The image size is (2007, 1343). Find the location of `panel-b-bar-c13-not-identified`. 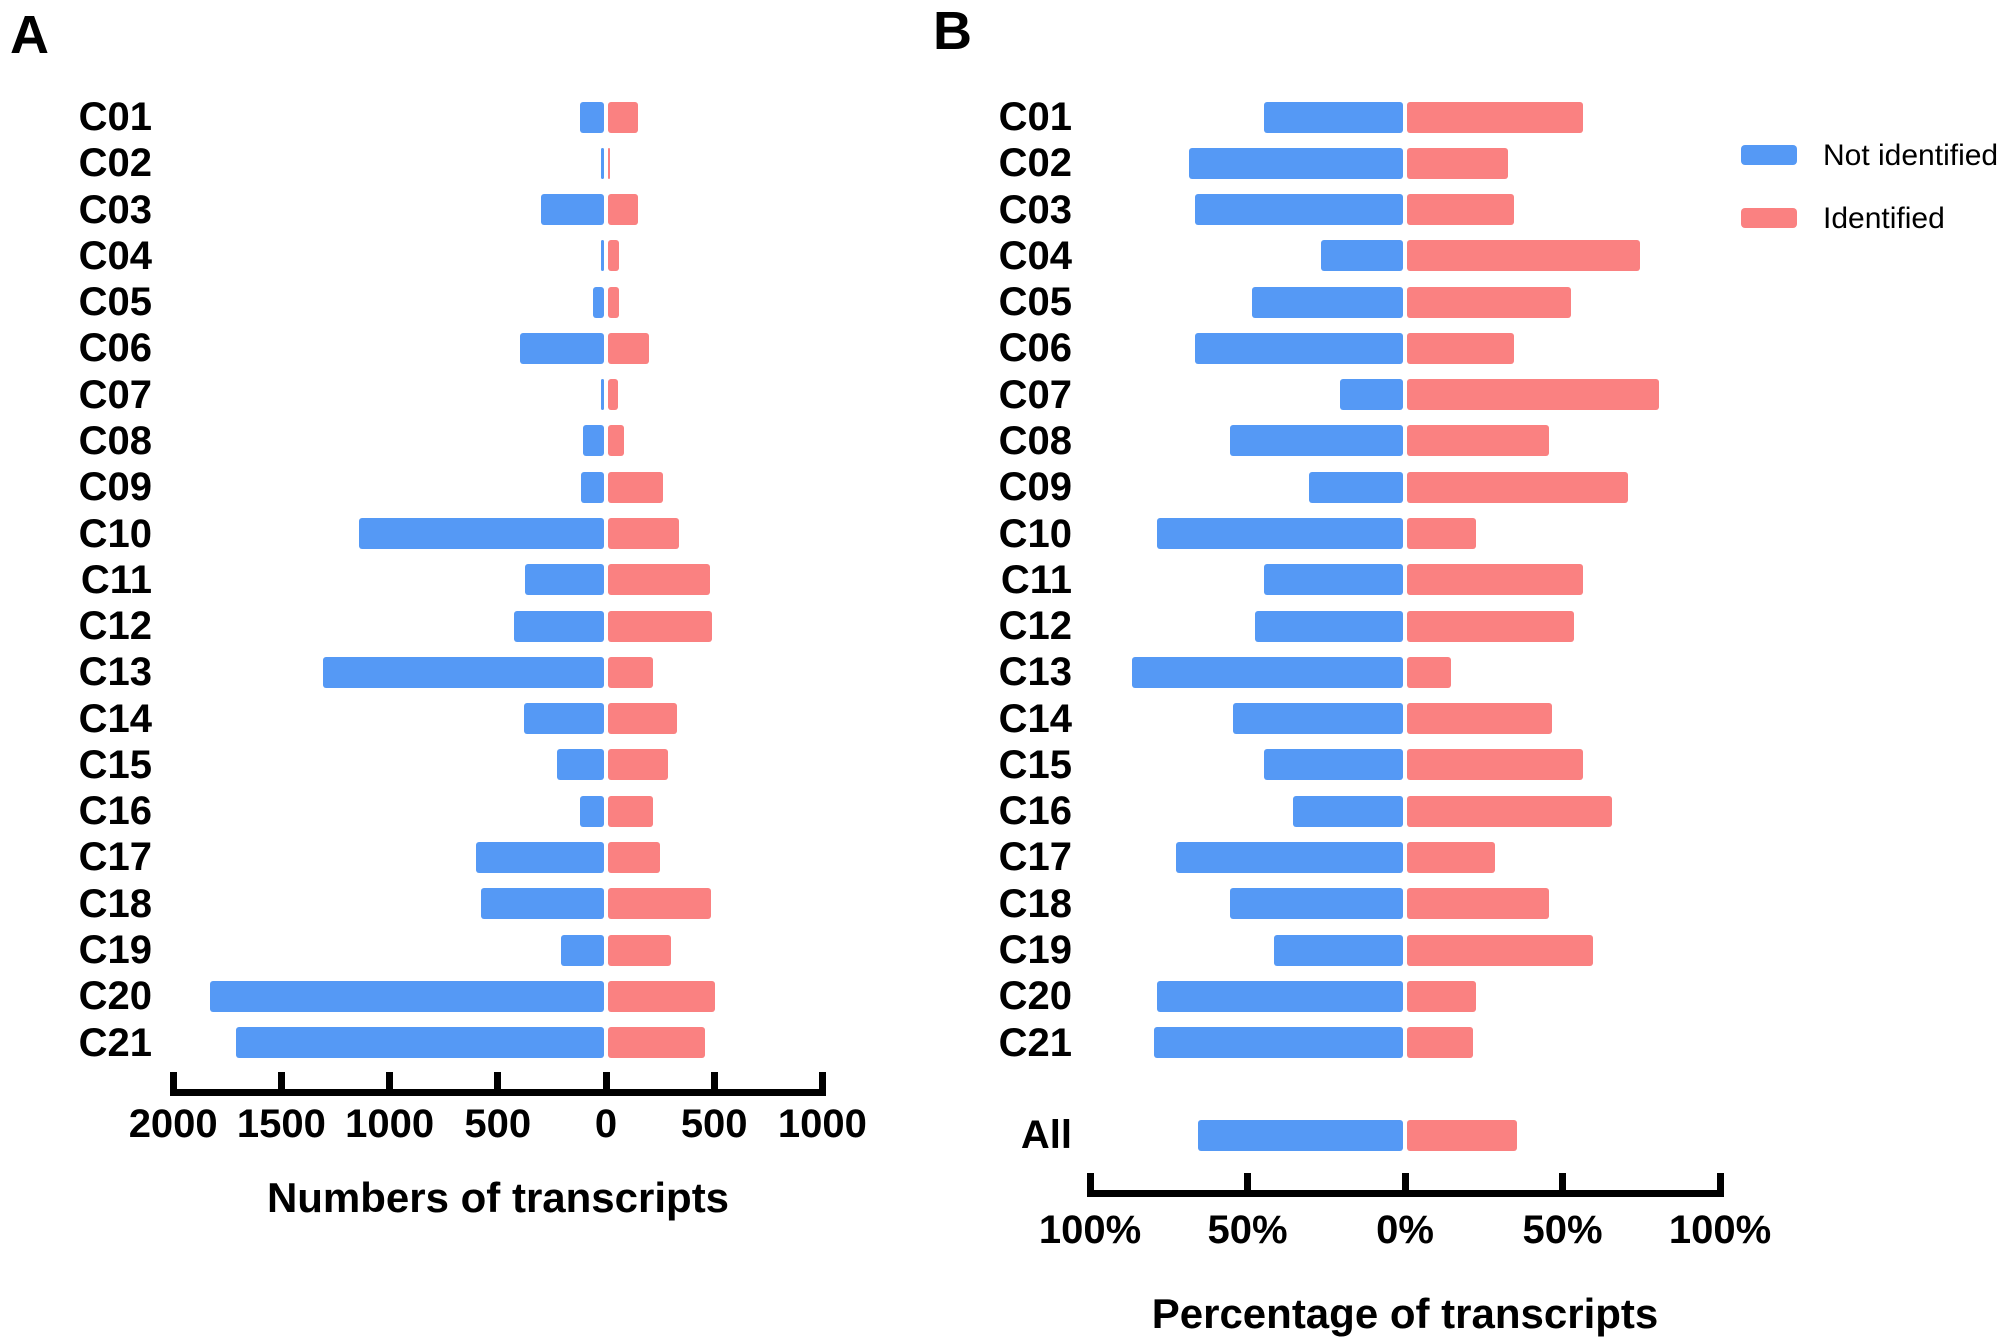

panel-b-bar-c13-not-identified is located at coordinates (1267, 672).